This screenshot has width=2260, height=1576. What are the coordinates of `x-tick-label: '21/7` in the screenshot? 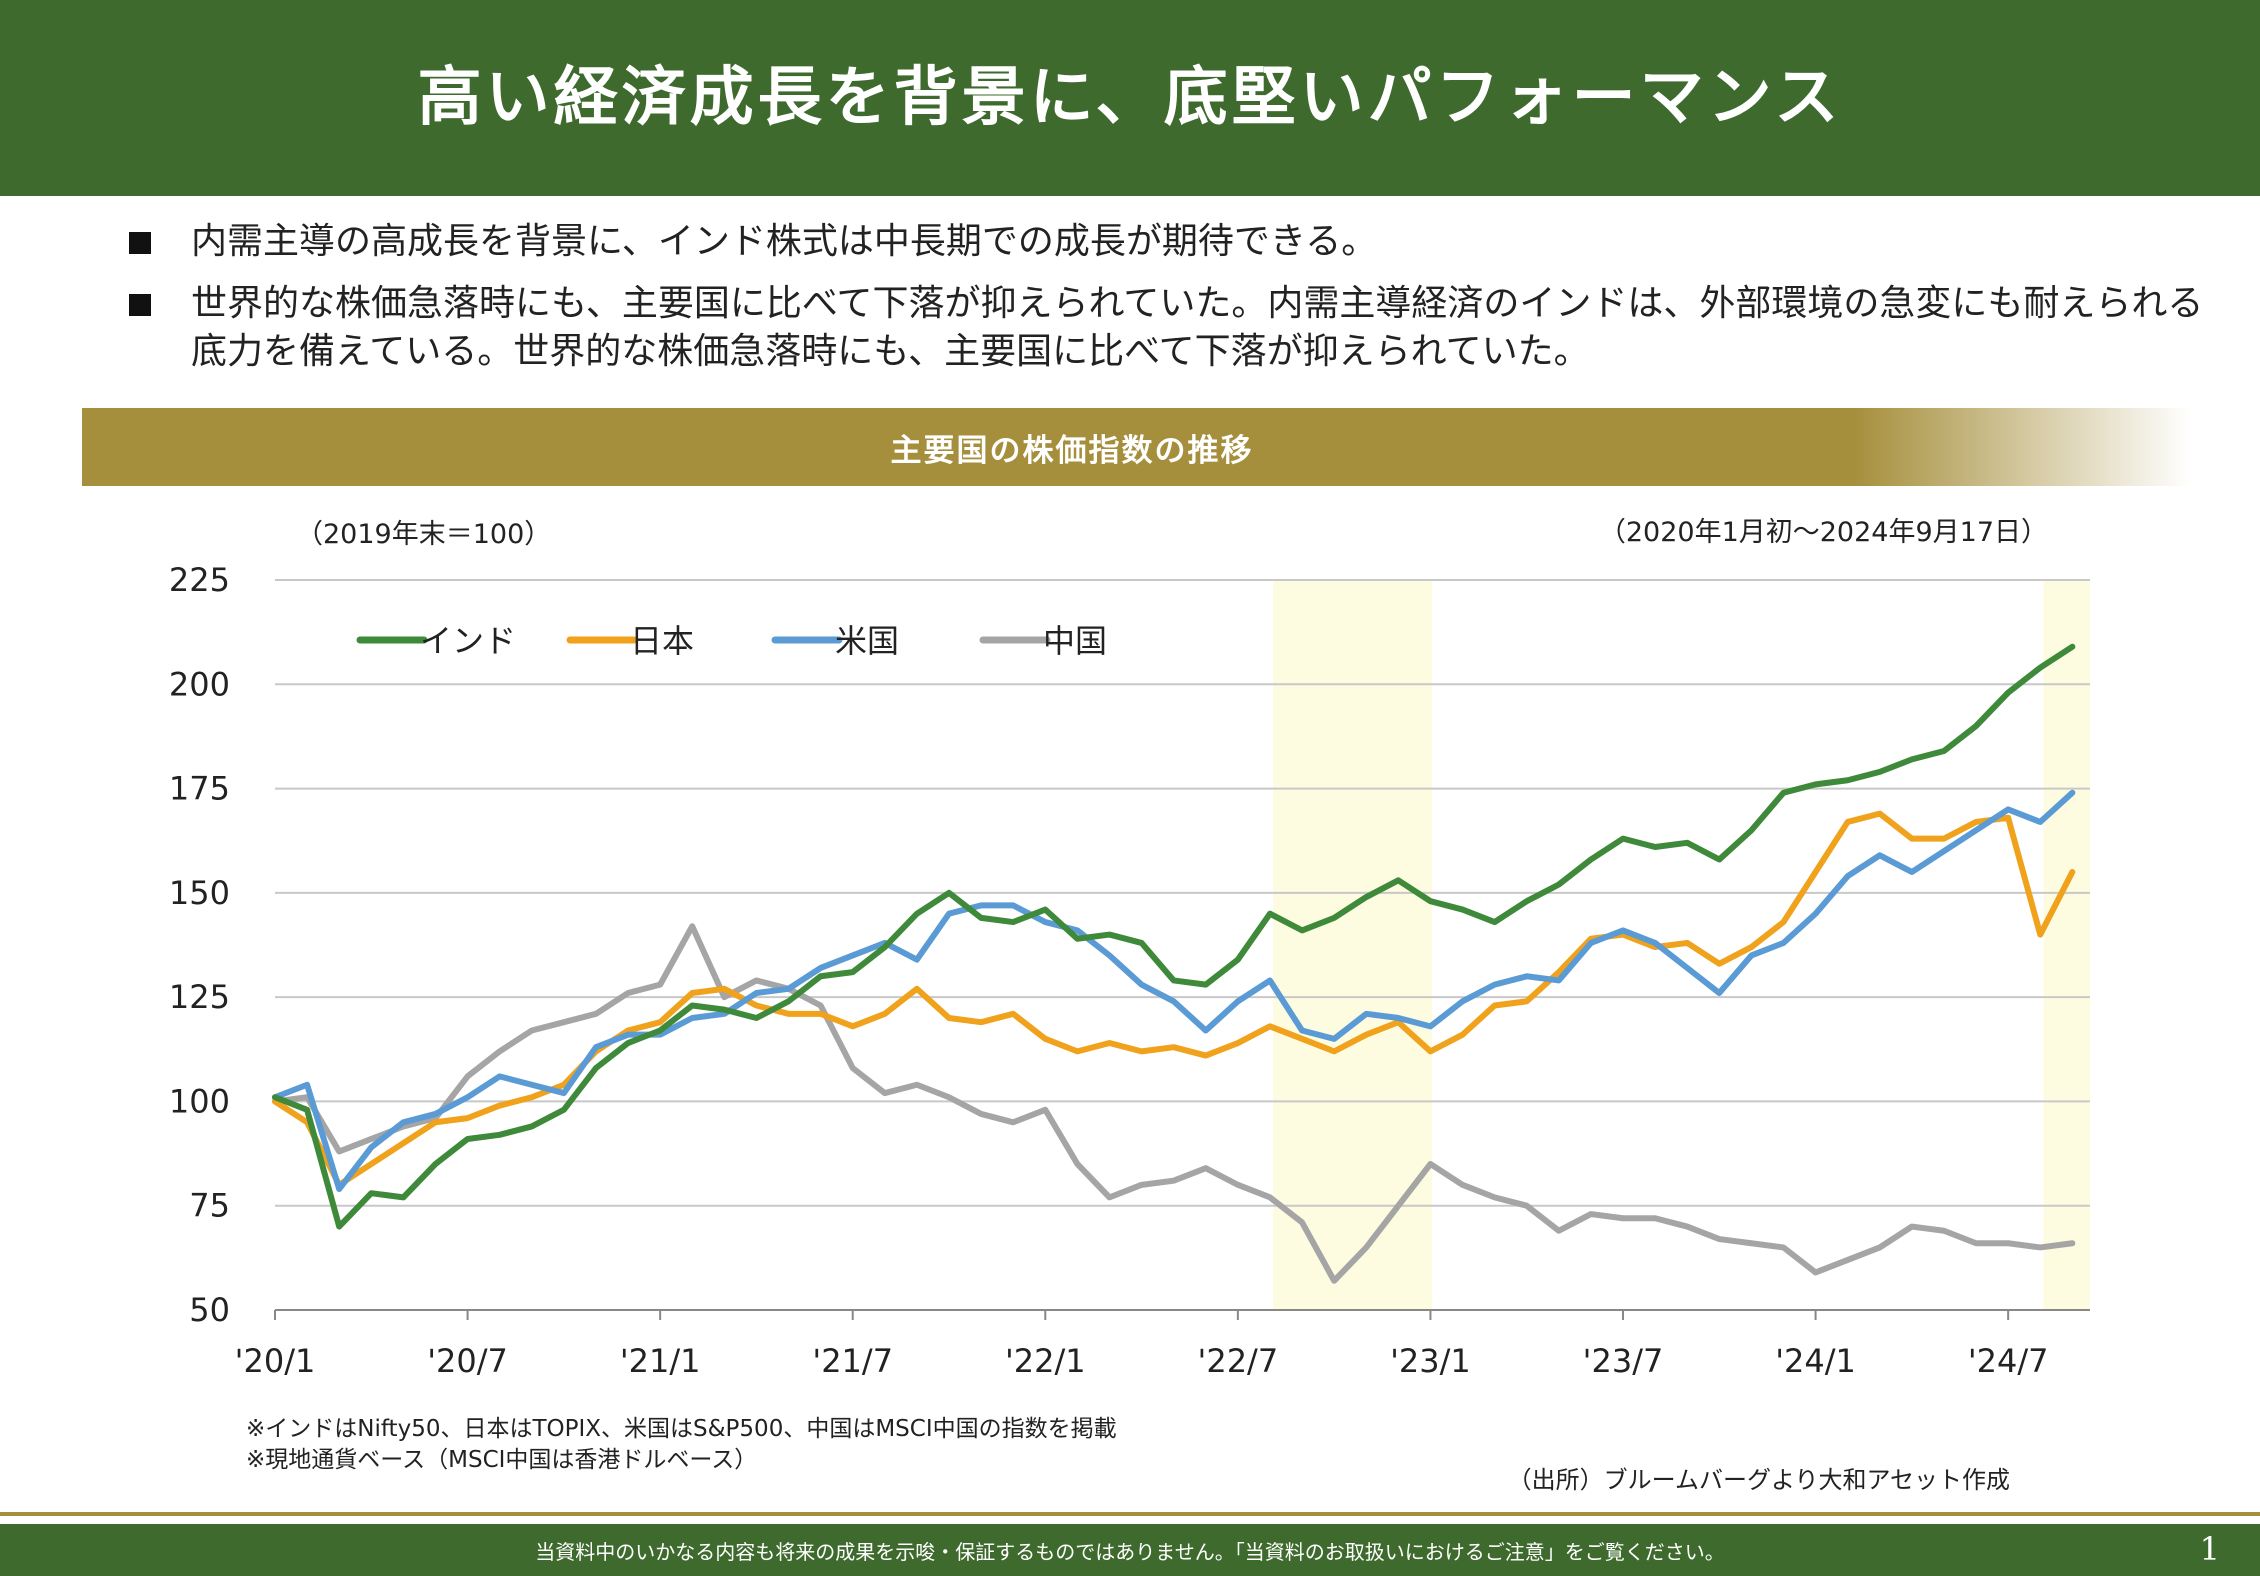 It's located at (852, 1361).